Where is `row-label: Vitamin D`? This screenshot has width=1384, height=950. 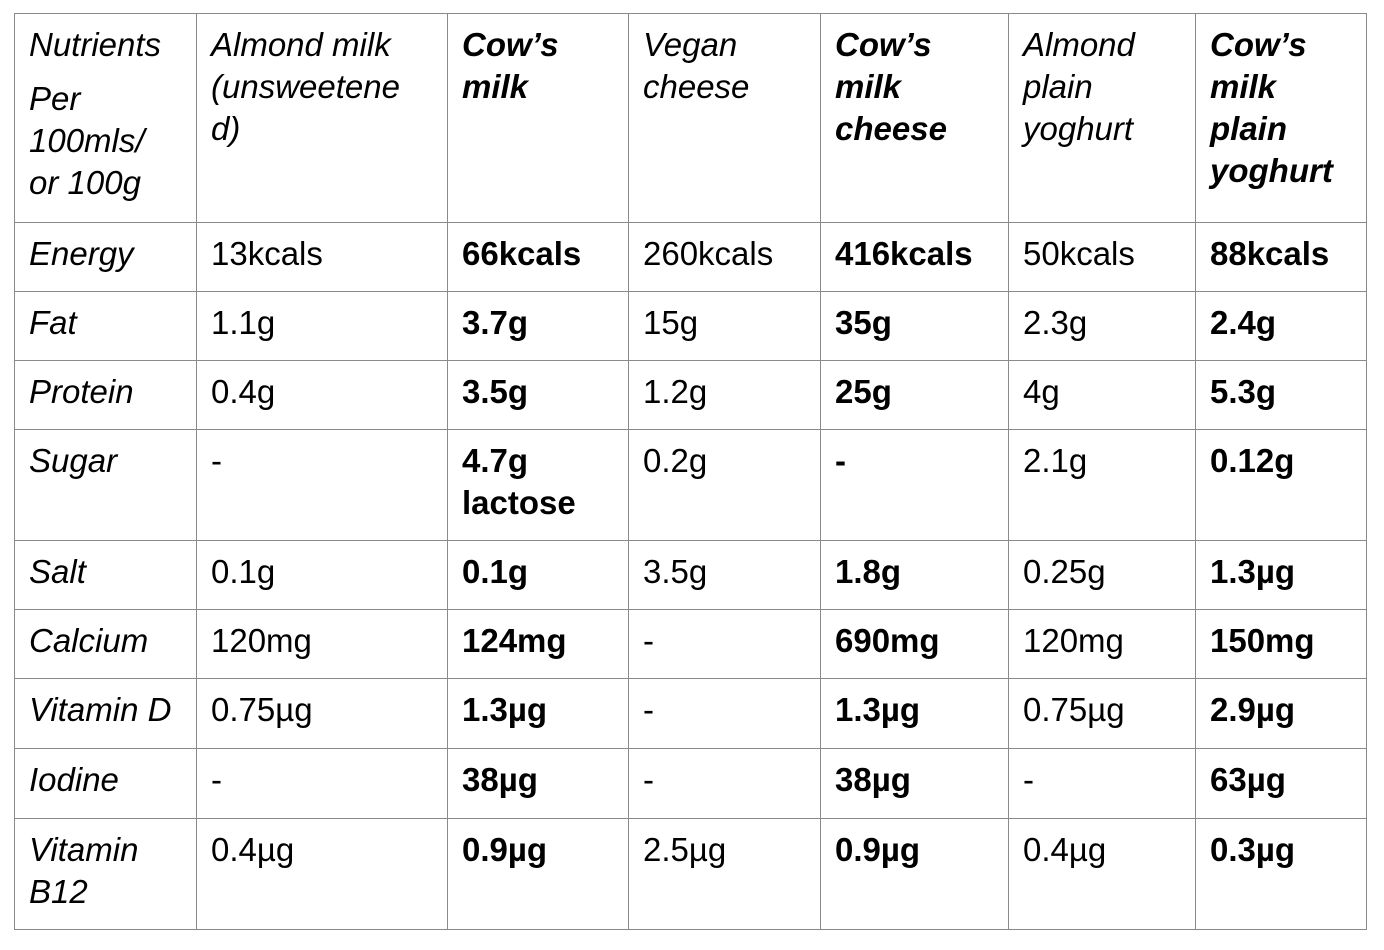 row-label: Vitamin D is located at coordinates (105, 713).